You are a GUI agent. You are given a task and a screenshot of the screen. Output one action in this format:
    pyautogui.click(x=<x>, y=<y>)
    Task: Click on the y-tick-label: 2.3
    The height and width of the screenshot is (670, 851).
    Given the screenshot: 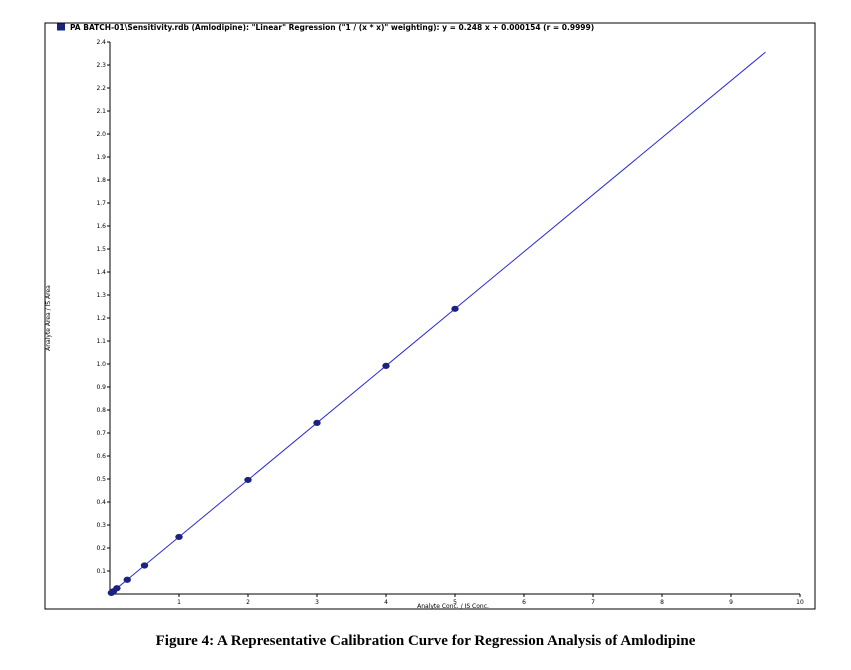 What is the action you would take?
    pyautogui.click(x=101, y=65)
    